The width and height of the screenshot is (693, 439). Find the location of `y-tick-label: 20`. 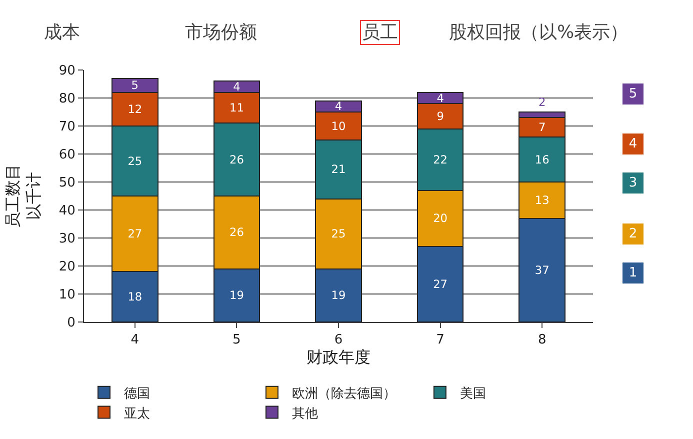

y-tick-label: 20 is located at coordinates (67, 267).